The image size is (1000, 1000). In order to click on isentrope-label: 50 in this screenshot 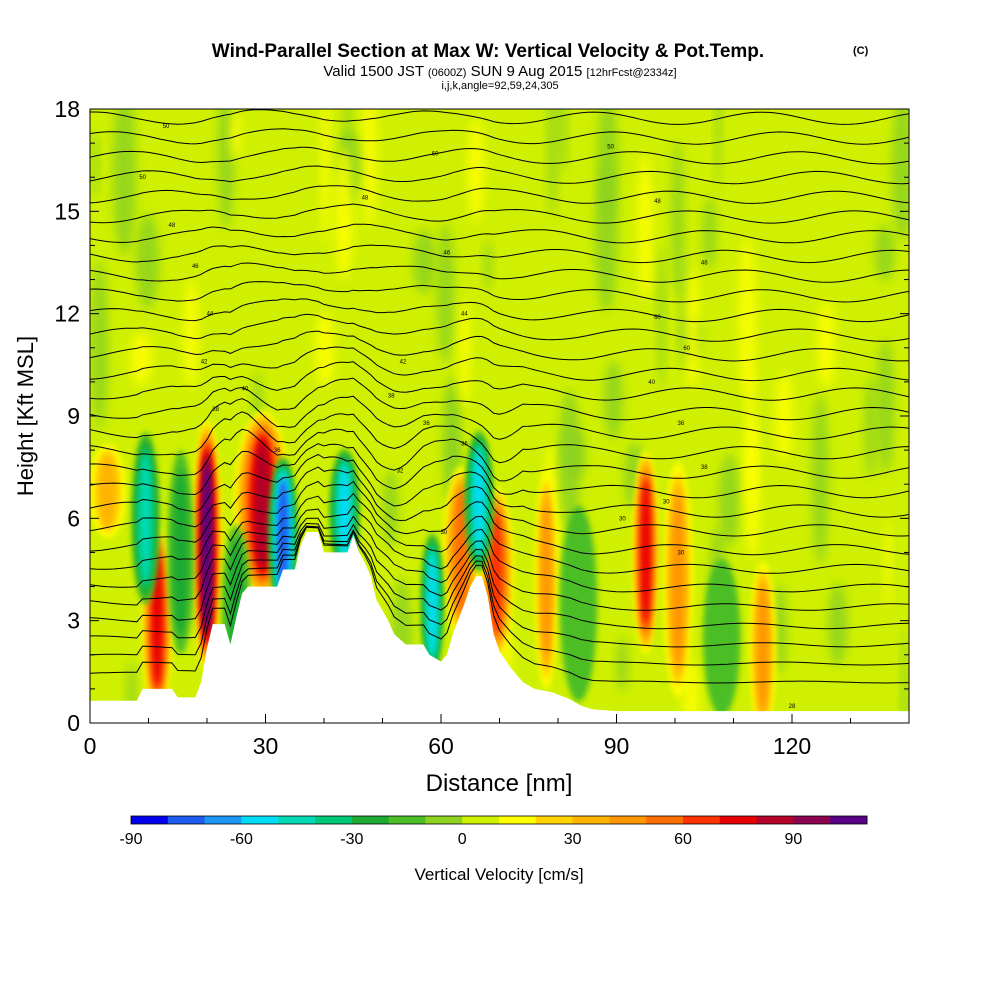, I will do `click(142, 178)`.